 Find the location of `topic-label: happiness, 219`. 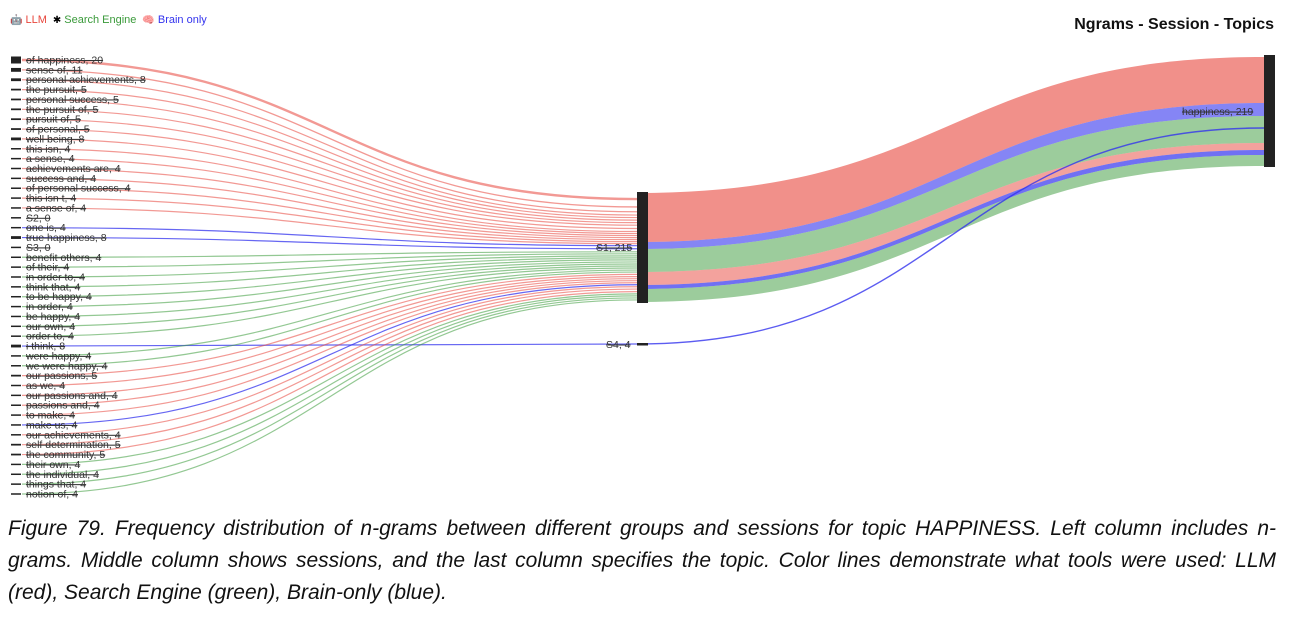

topic-label: happiness, 219 is located at coordinates (1217, 112).